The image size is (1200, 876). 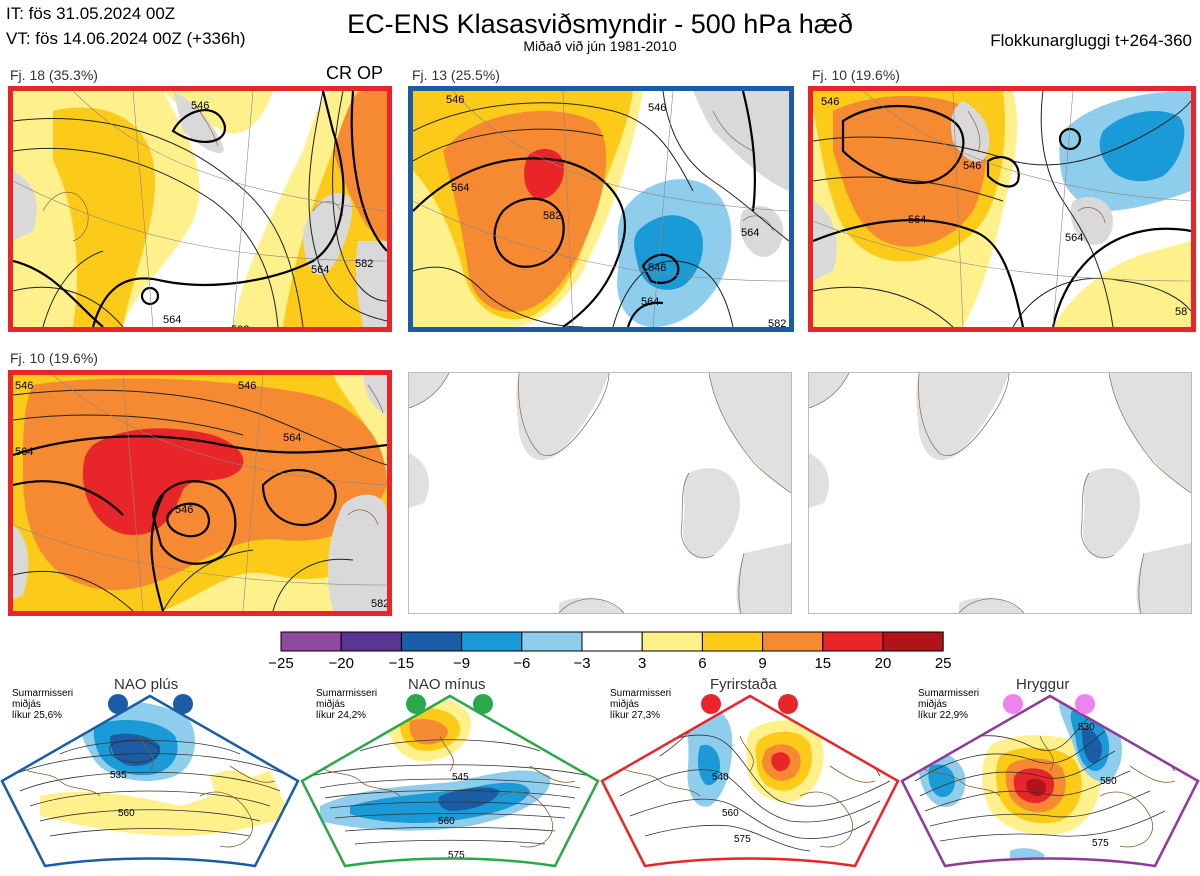 What do you see at coordinates (126, 38) in the screenshot?
I see `valid-time: VT: fös 14.06.2024 00Z (+336h)` at bounding box center [126, 38].